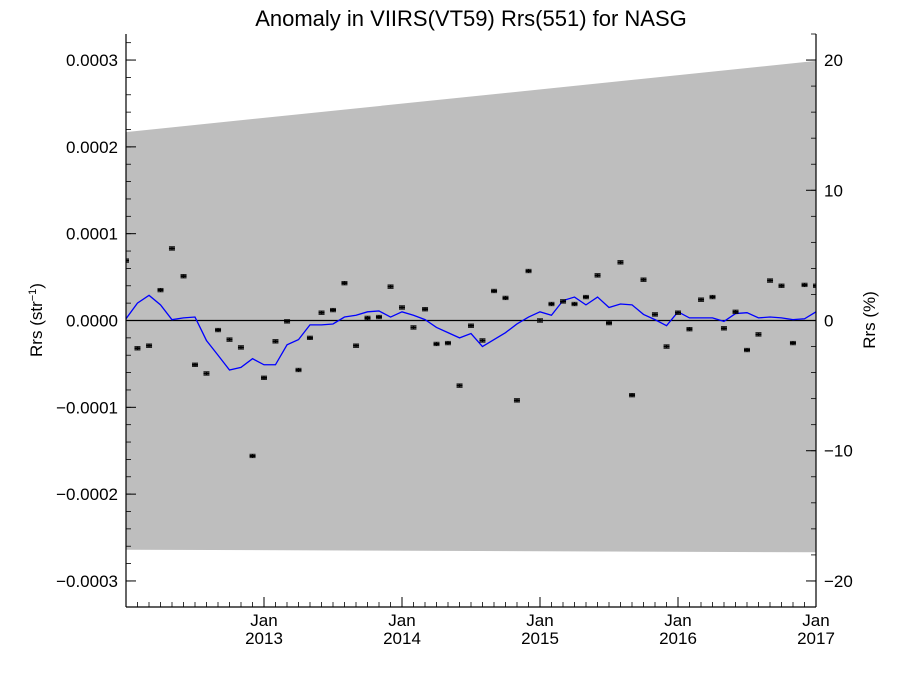  Describe the element at coordinates (33, 295) in the screenshot. I see `y-axis-label-superscript: −1` at that location.